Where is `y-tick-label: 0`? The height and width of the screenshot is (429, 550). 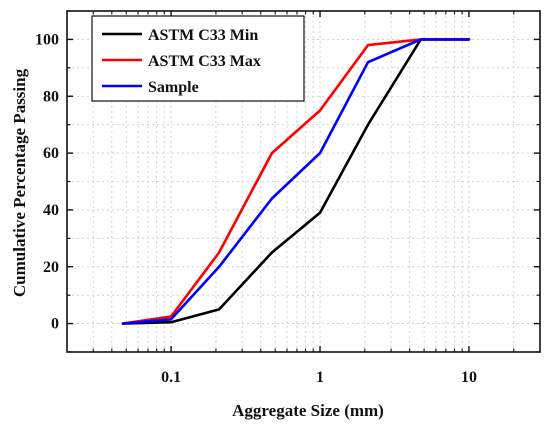
y-tick-label: 0 is located at coordinates (55, 324).